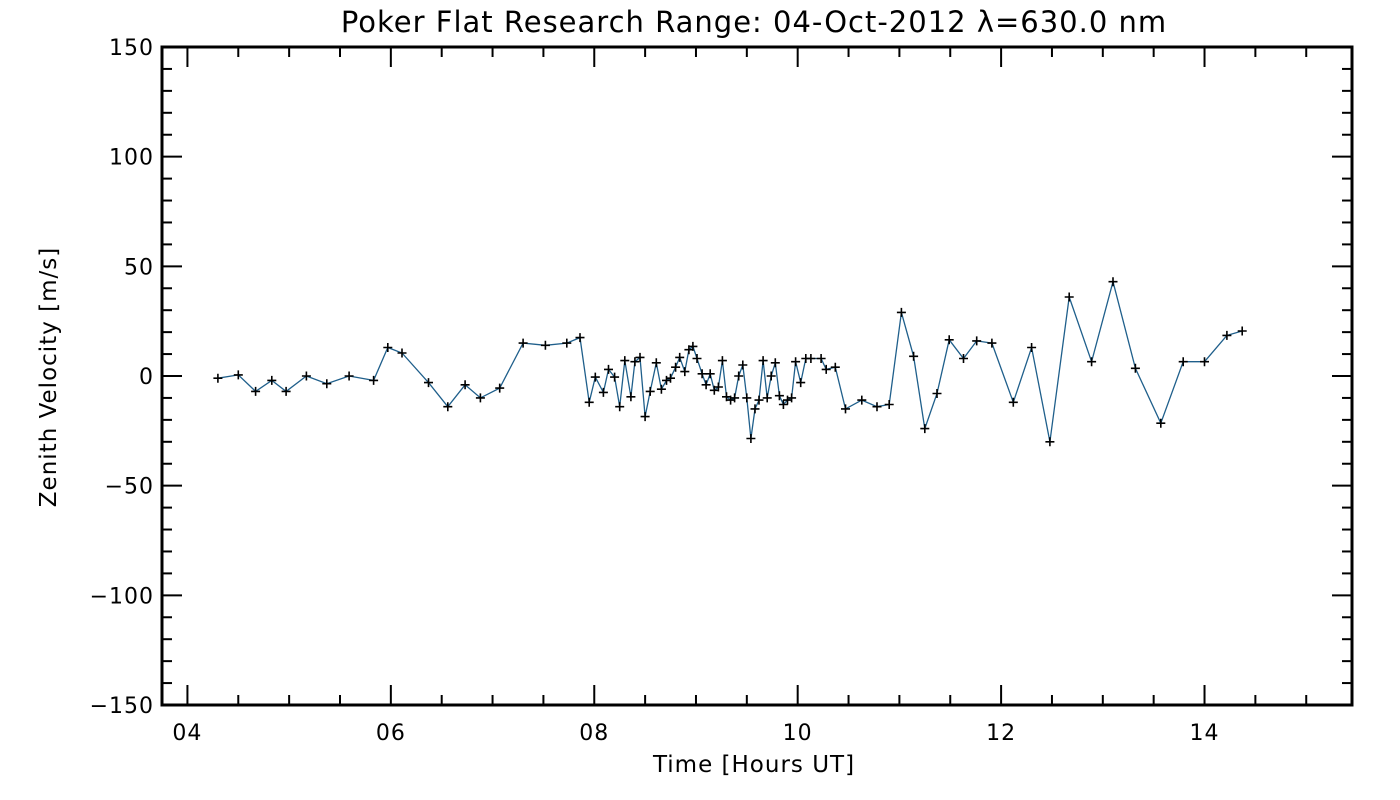  What do you see at coordinates (131, 158) in the screenshot?
I see `y-tick-label: 100` at bounding box center [131, 158].